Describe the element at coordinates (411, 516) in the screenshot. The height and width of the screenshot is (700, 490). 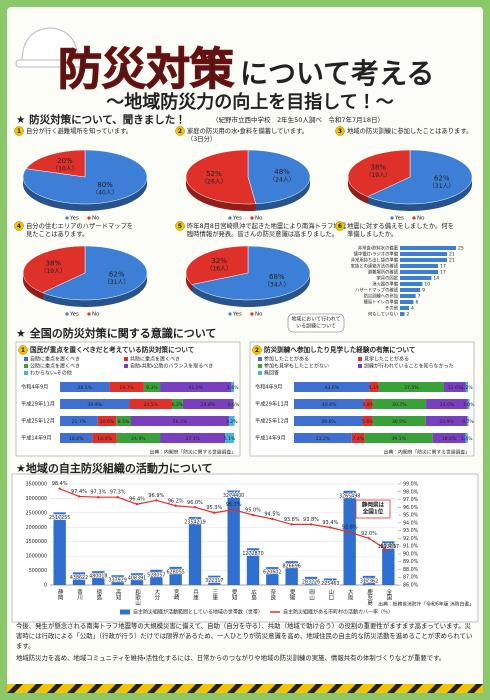
I see `y2-tick-label: 95.0%` at that location.